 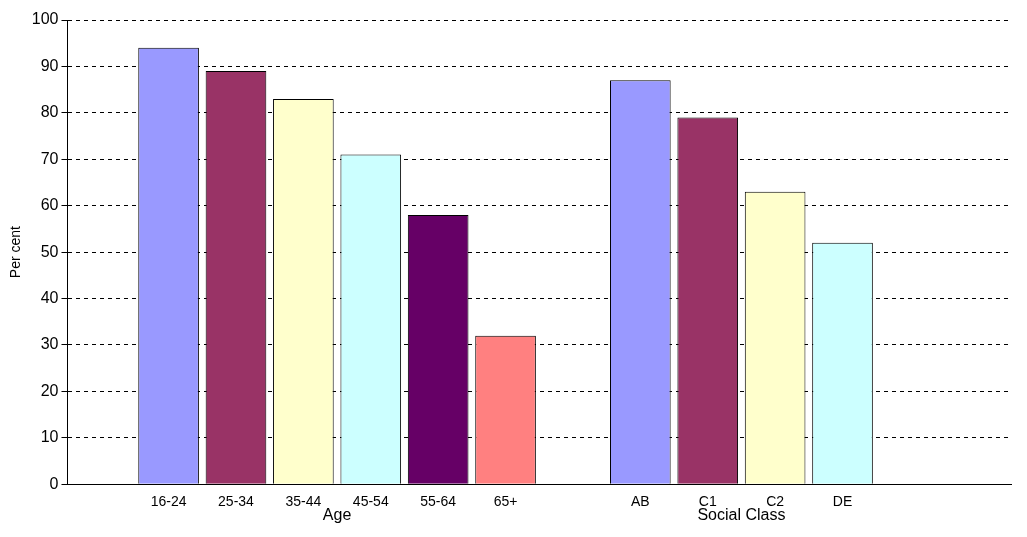 I want to click on y-tick-label: 50, so click(x=49, y=251).